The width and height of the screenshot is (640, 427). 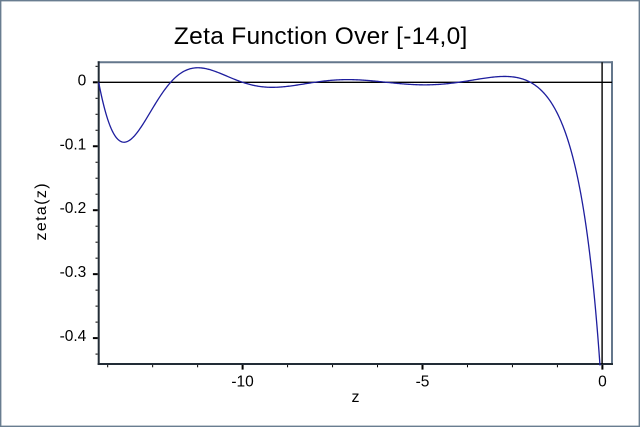 I want to click on svg-text: -0.2, so click(x=73, y=208).